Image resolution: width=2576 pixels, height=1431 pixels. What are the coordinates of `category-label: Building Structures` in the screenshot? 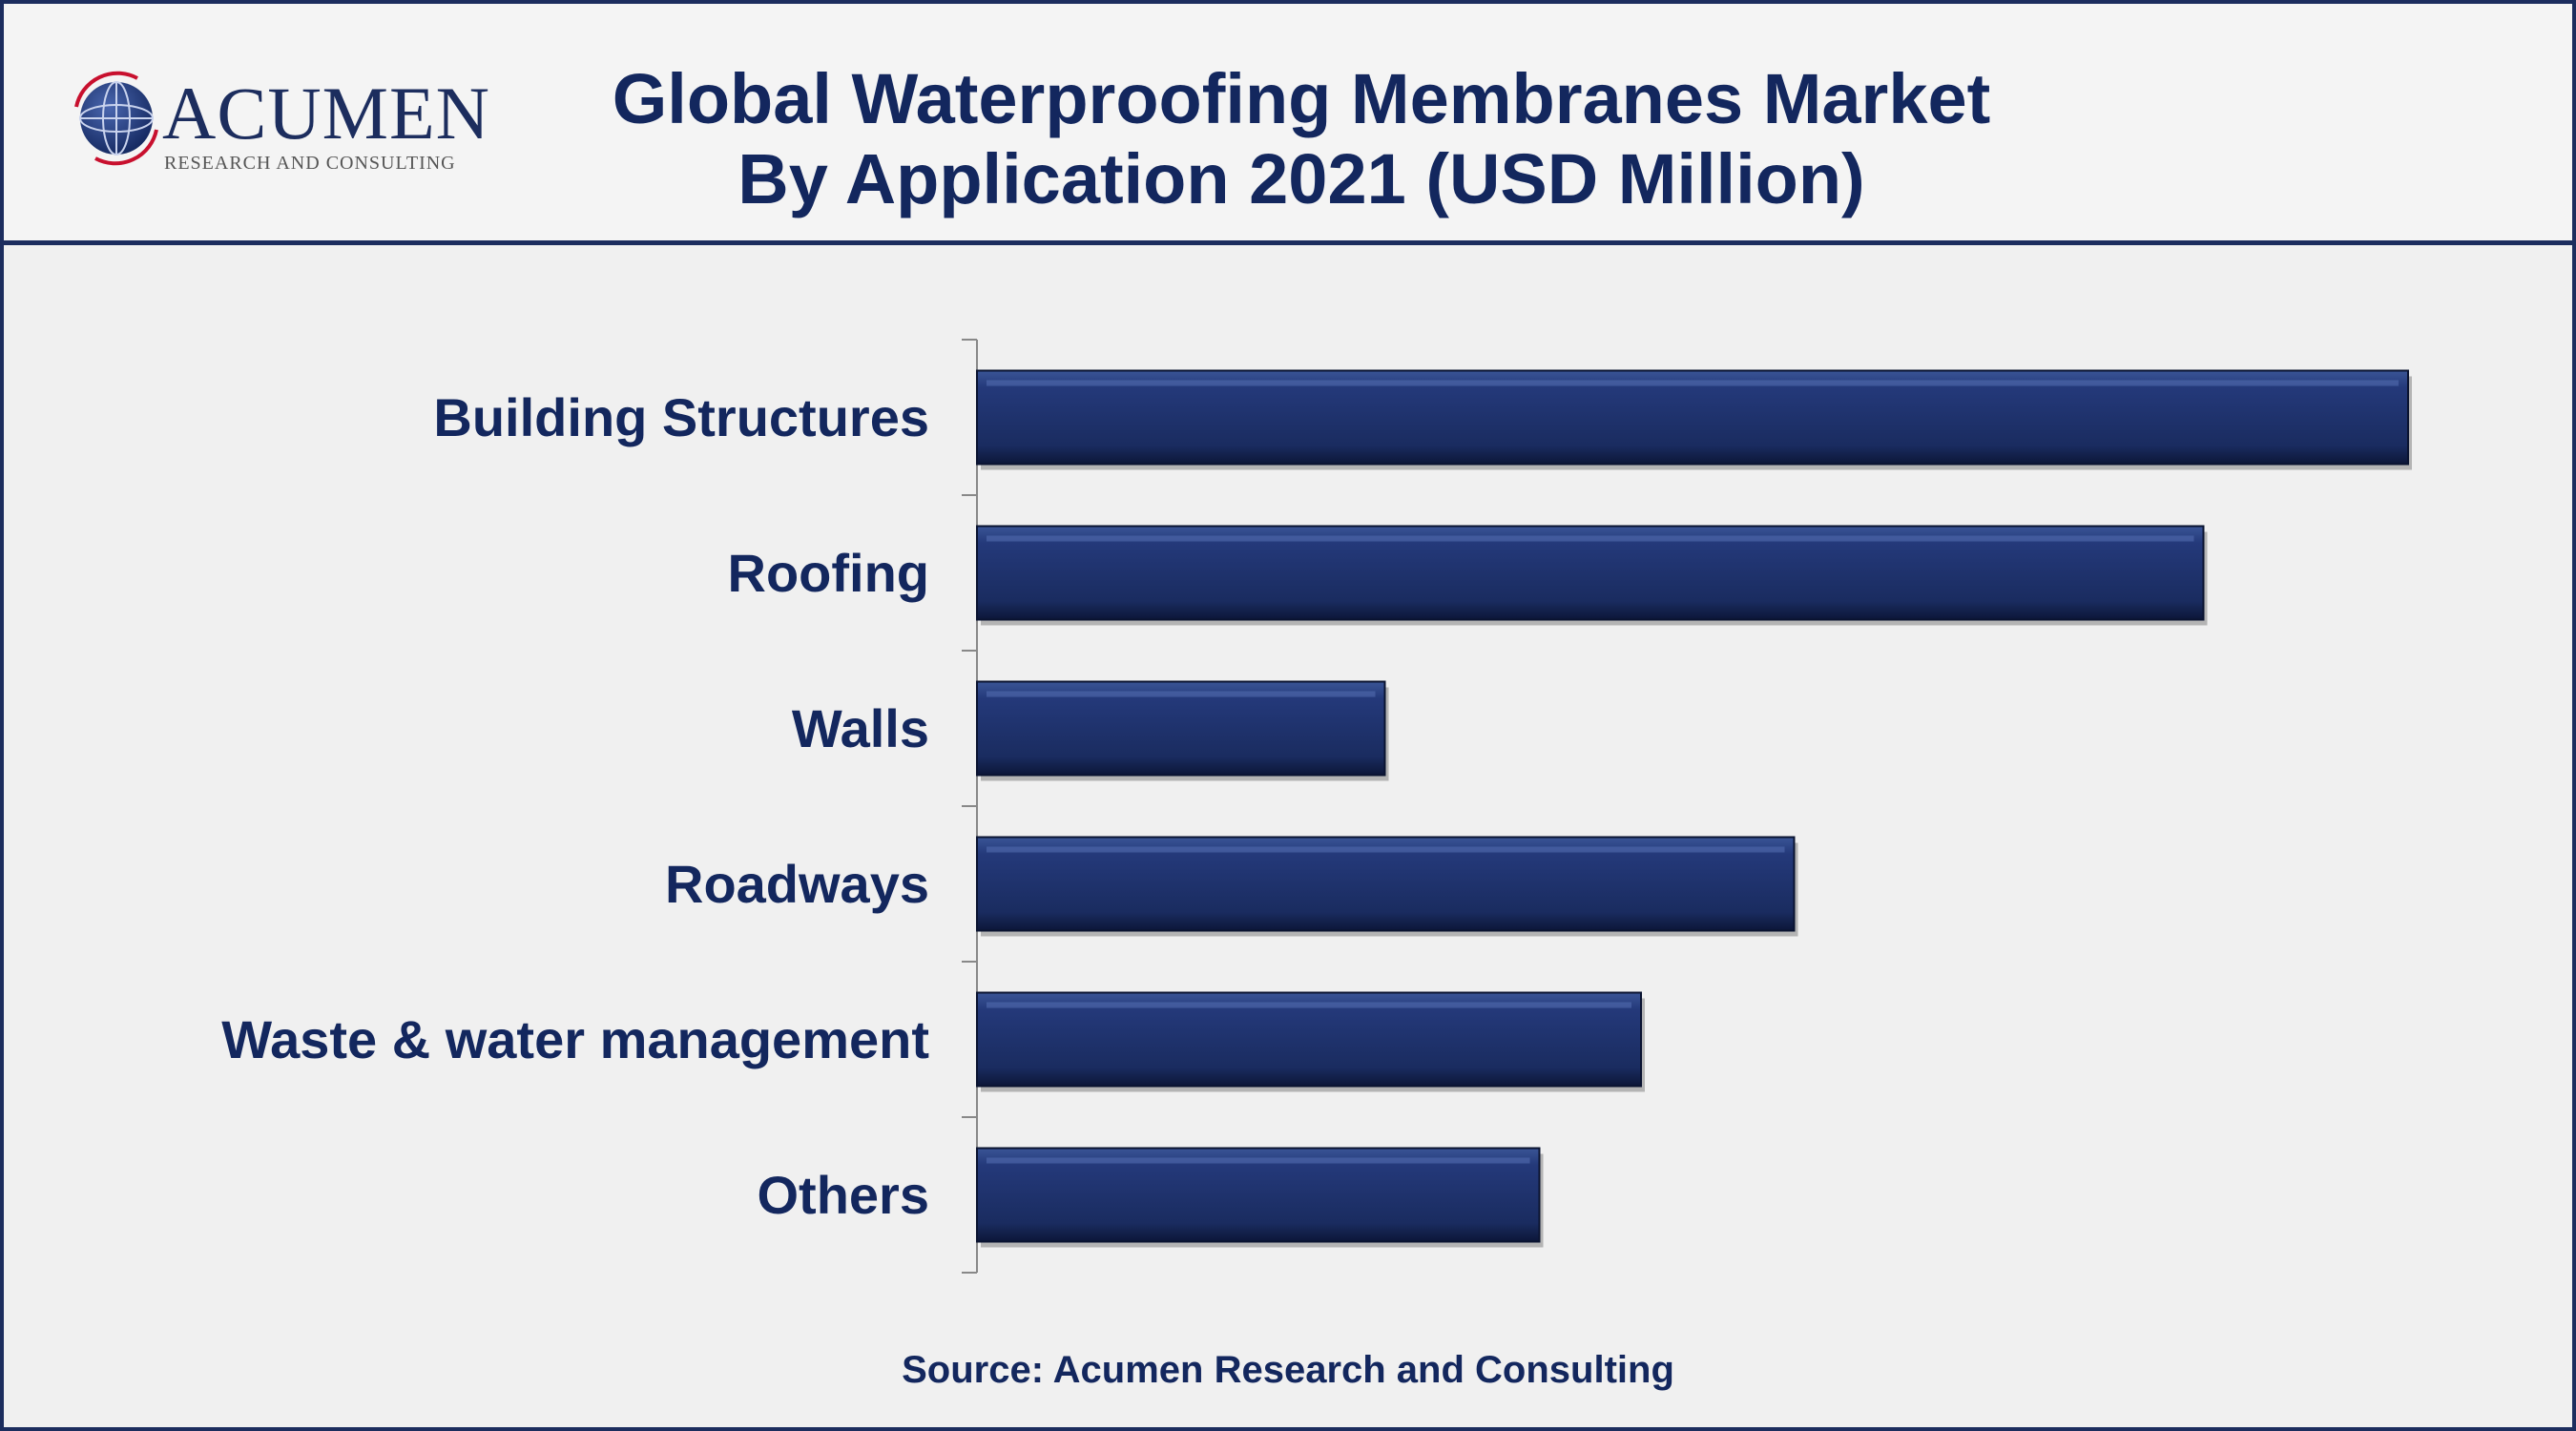 It's located at (681, 417).